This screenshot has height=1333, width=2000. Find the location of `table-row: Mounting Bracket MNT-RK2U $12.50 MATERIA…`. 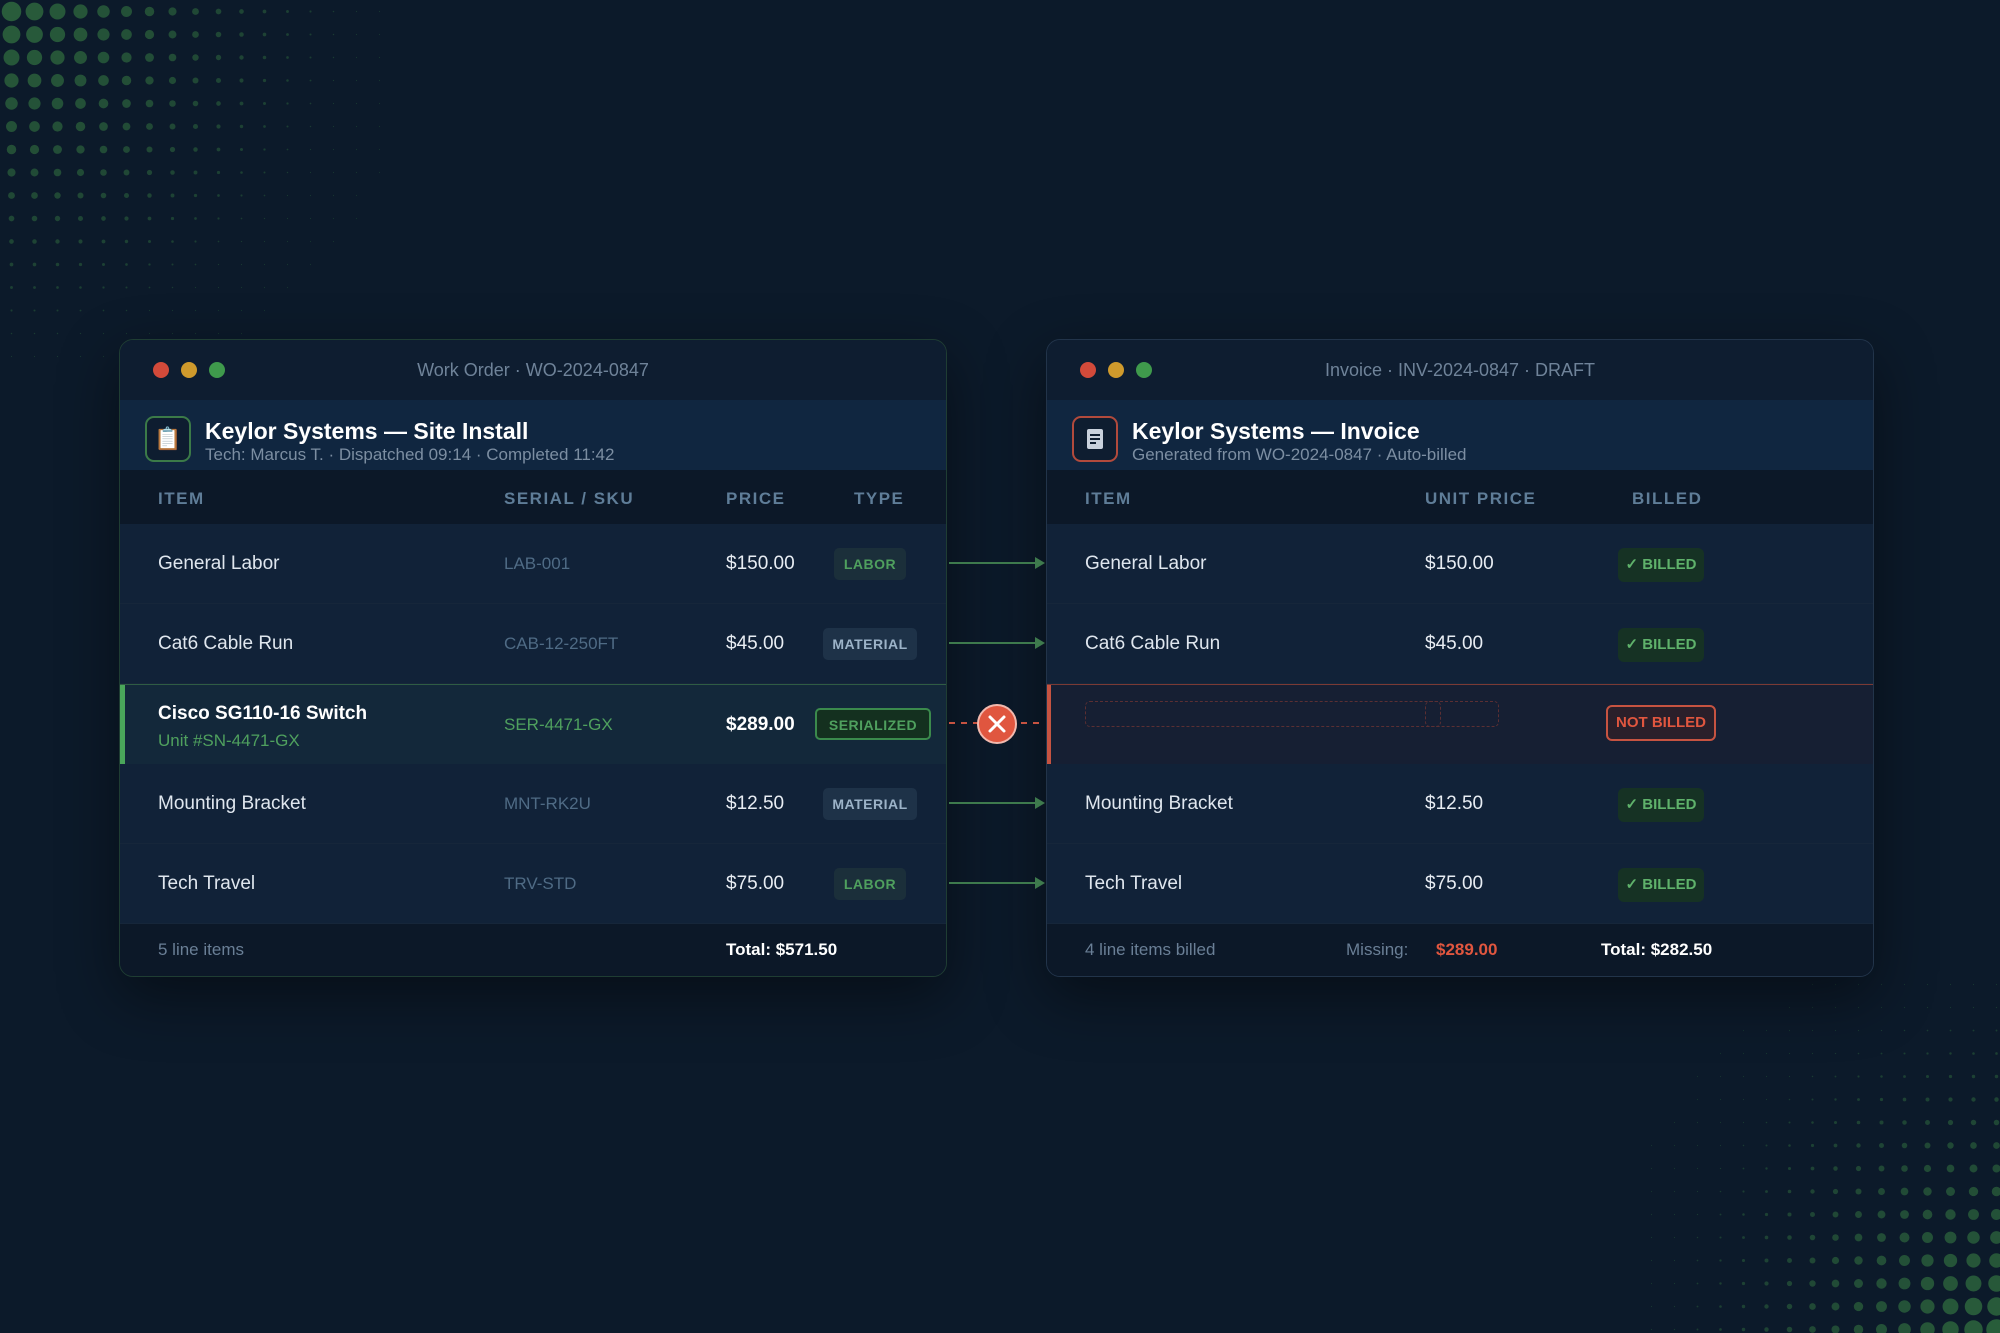

table-row: Mounting Bracket MNT-RK2U $12.50 MATERIA… is located at coordinates (533, 804).